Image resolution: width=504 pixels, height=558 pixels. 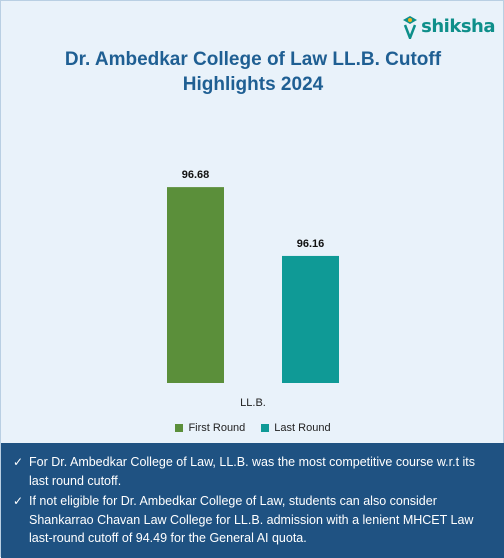 What do you see at coordinates (253, 289) in the screenshot?
I see `bar-chart: 96.68 96.16 LL.B.` at bounding box center [253, 289].